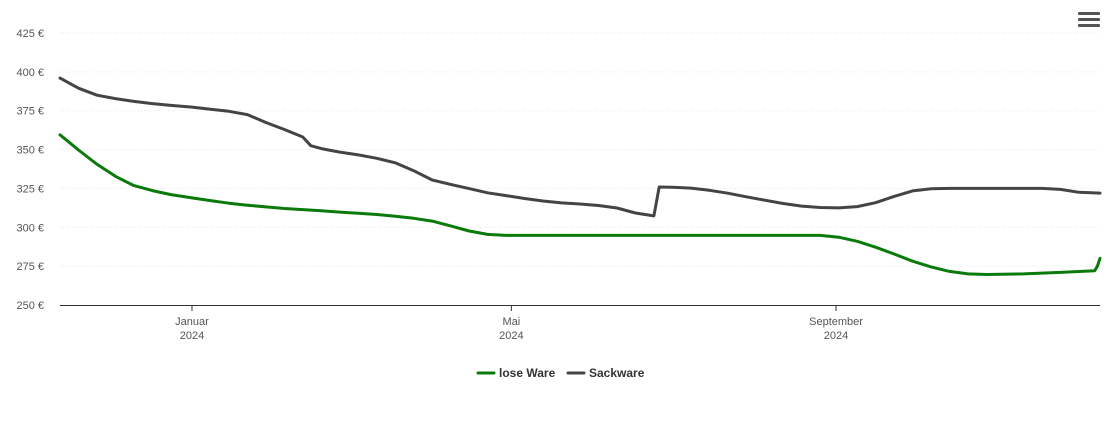 The height and width of the screenshot is (423, 1110). Describe the element at coordinates (836, 322) in the screenshot. I see `x-tick-label-month: September` at that location.